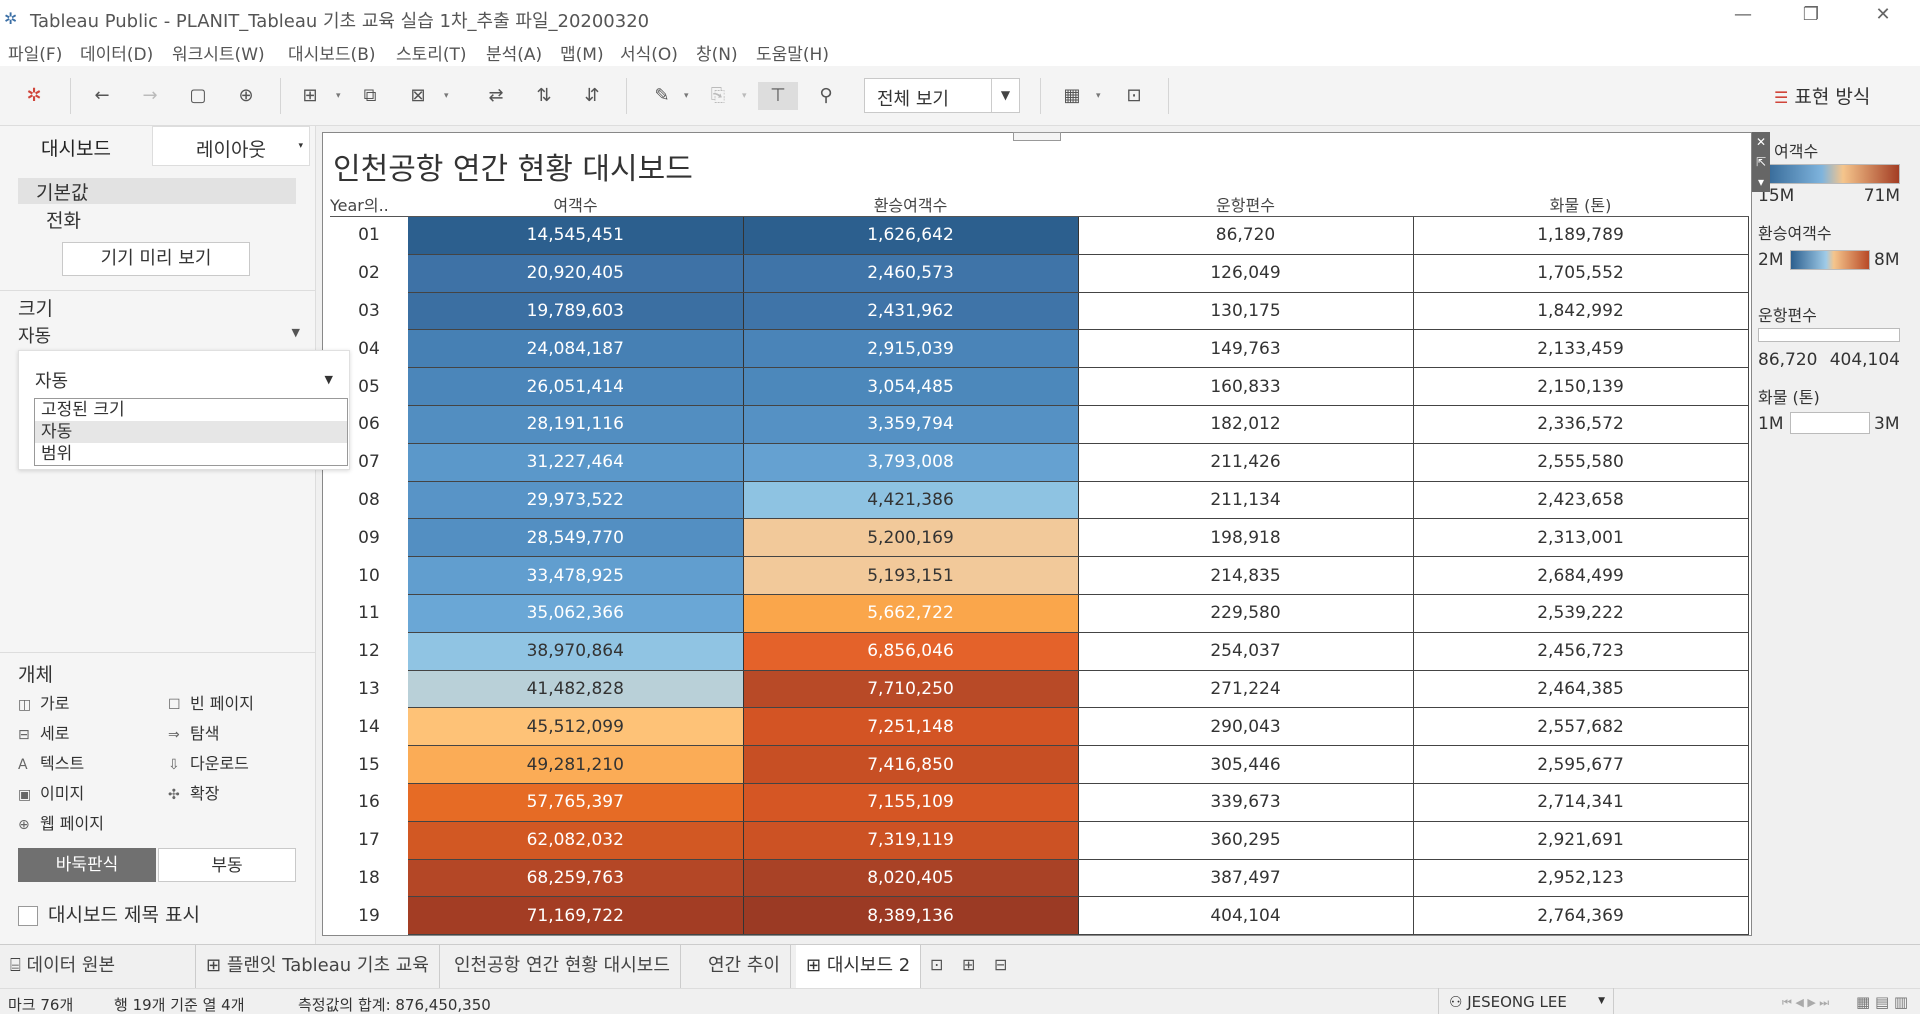  What do you see at coordinates (859, 966) in the screenshot?
I see `tab-sheet-dashboard2: ⊞ 대시보드 2` at bounding box center [859, 966].